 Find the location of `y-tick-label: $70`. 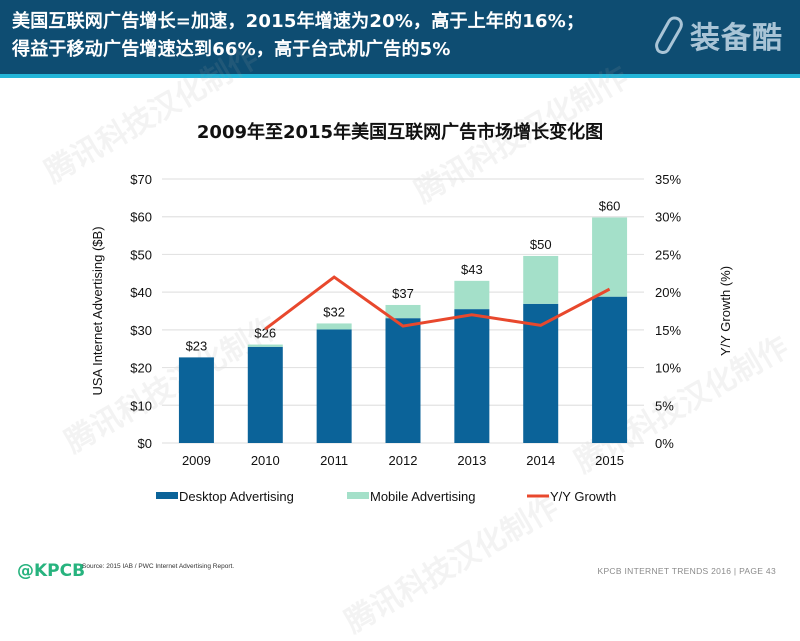

y-tick-label: $70 is located at coordinates (141, 179).